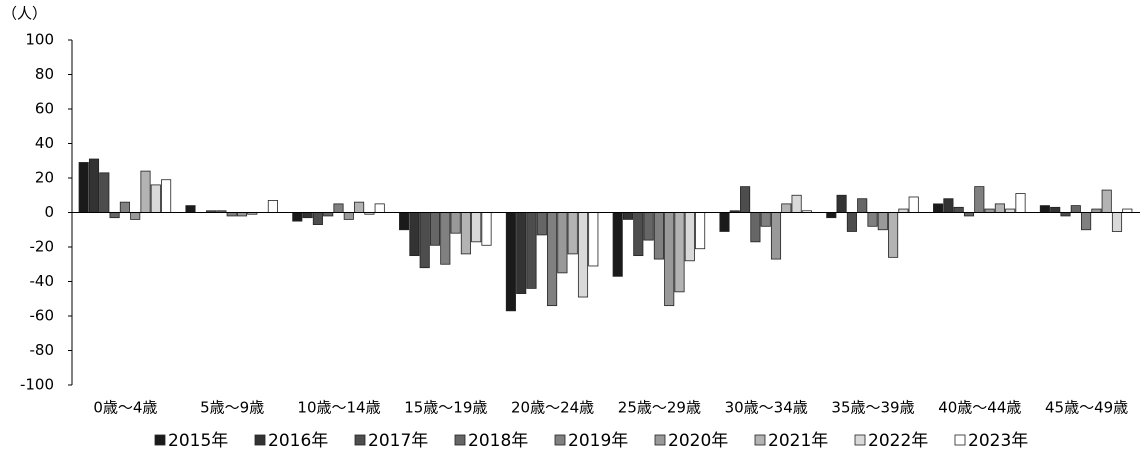 The height and width of the screenshot is (463, 1141). I want to click on y-unit-label: （人）, so click(24, 14).